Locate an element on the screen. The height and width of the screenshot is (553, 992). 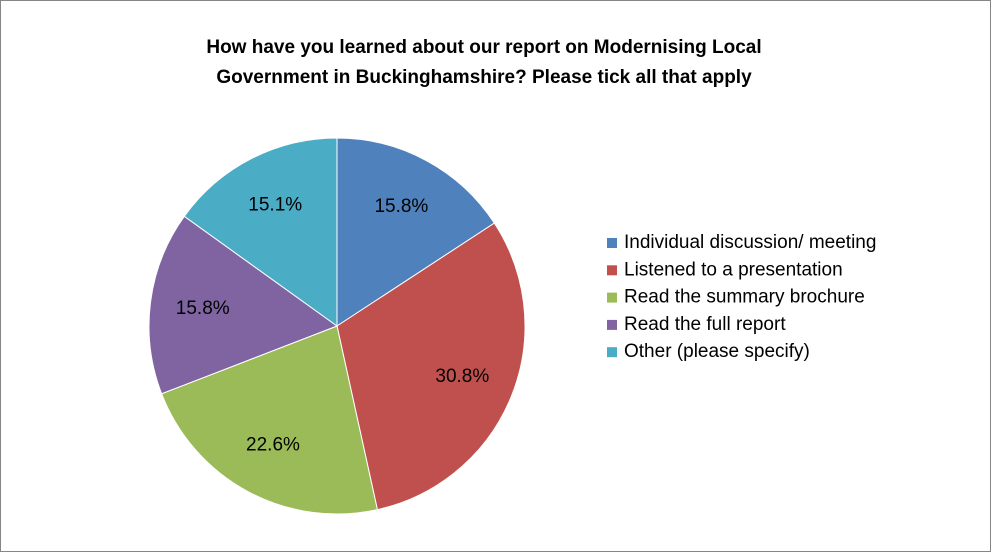
data-label: 22.6% is located at coordinates (273, 444).